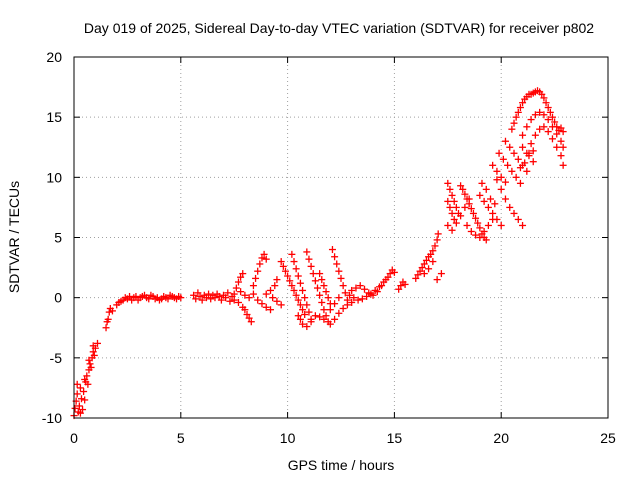 The width and height of the screenshot is (640, 480). Describe the element at coordinates (501, 438) in the screenshot. I see `x-tick-label: 20` at that location.